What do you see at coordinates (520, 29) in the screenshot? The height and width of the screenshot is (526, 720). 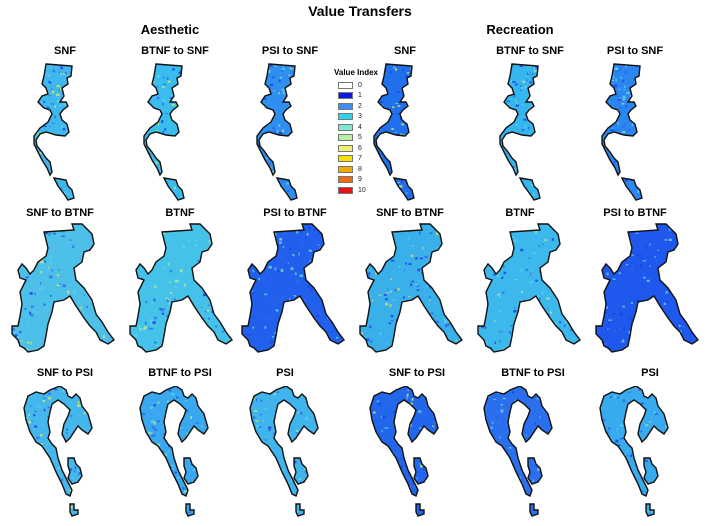 I see `group-title-recreation: Recreation` at bounding box center [520, 29].